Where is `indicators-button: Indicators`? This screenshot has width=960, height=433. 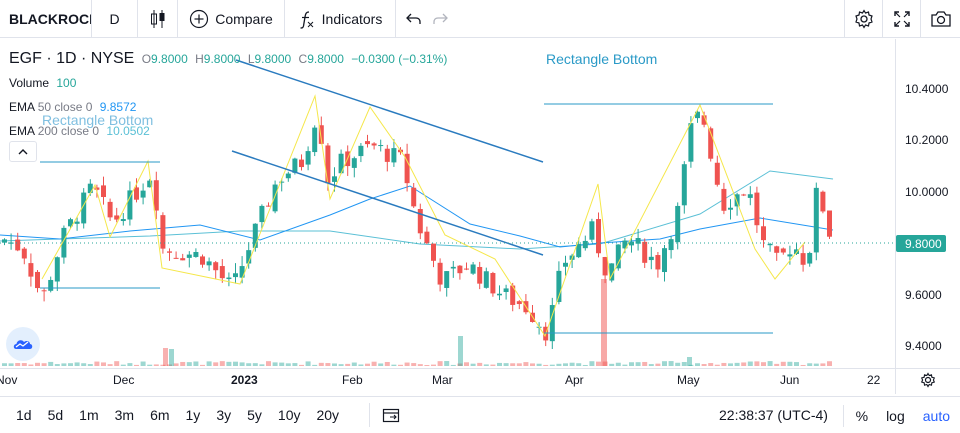 indicators-button: Indicators is located at coordinates (340, 19).